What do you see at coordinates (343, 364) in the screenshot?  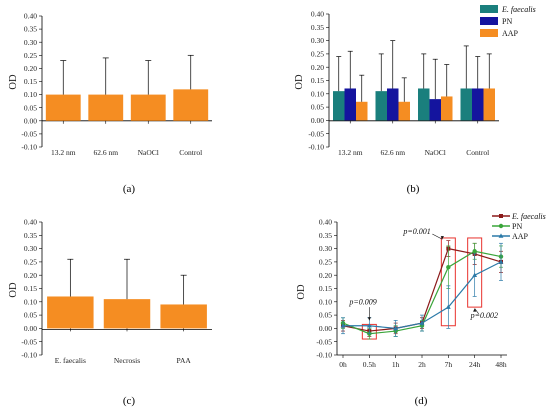 I see `x-tick-label: 0h` at bounding box center [343, 364].